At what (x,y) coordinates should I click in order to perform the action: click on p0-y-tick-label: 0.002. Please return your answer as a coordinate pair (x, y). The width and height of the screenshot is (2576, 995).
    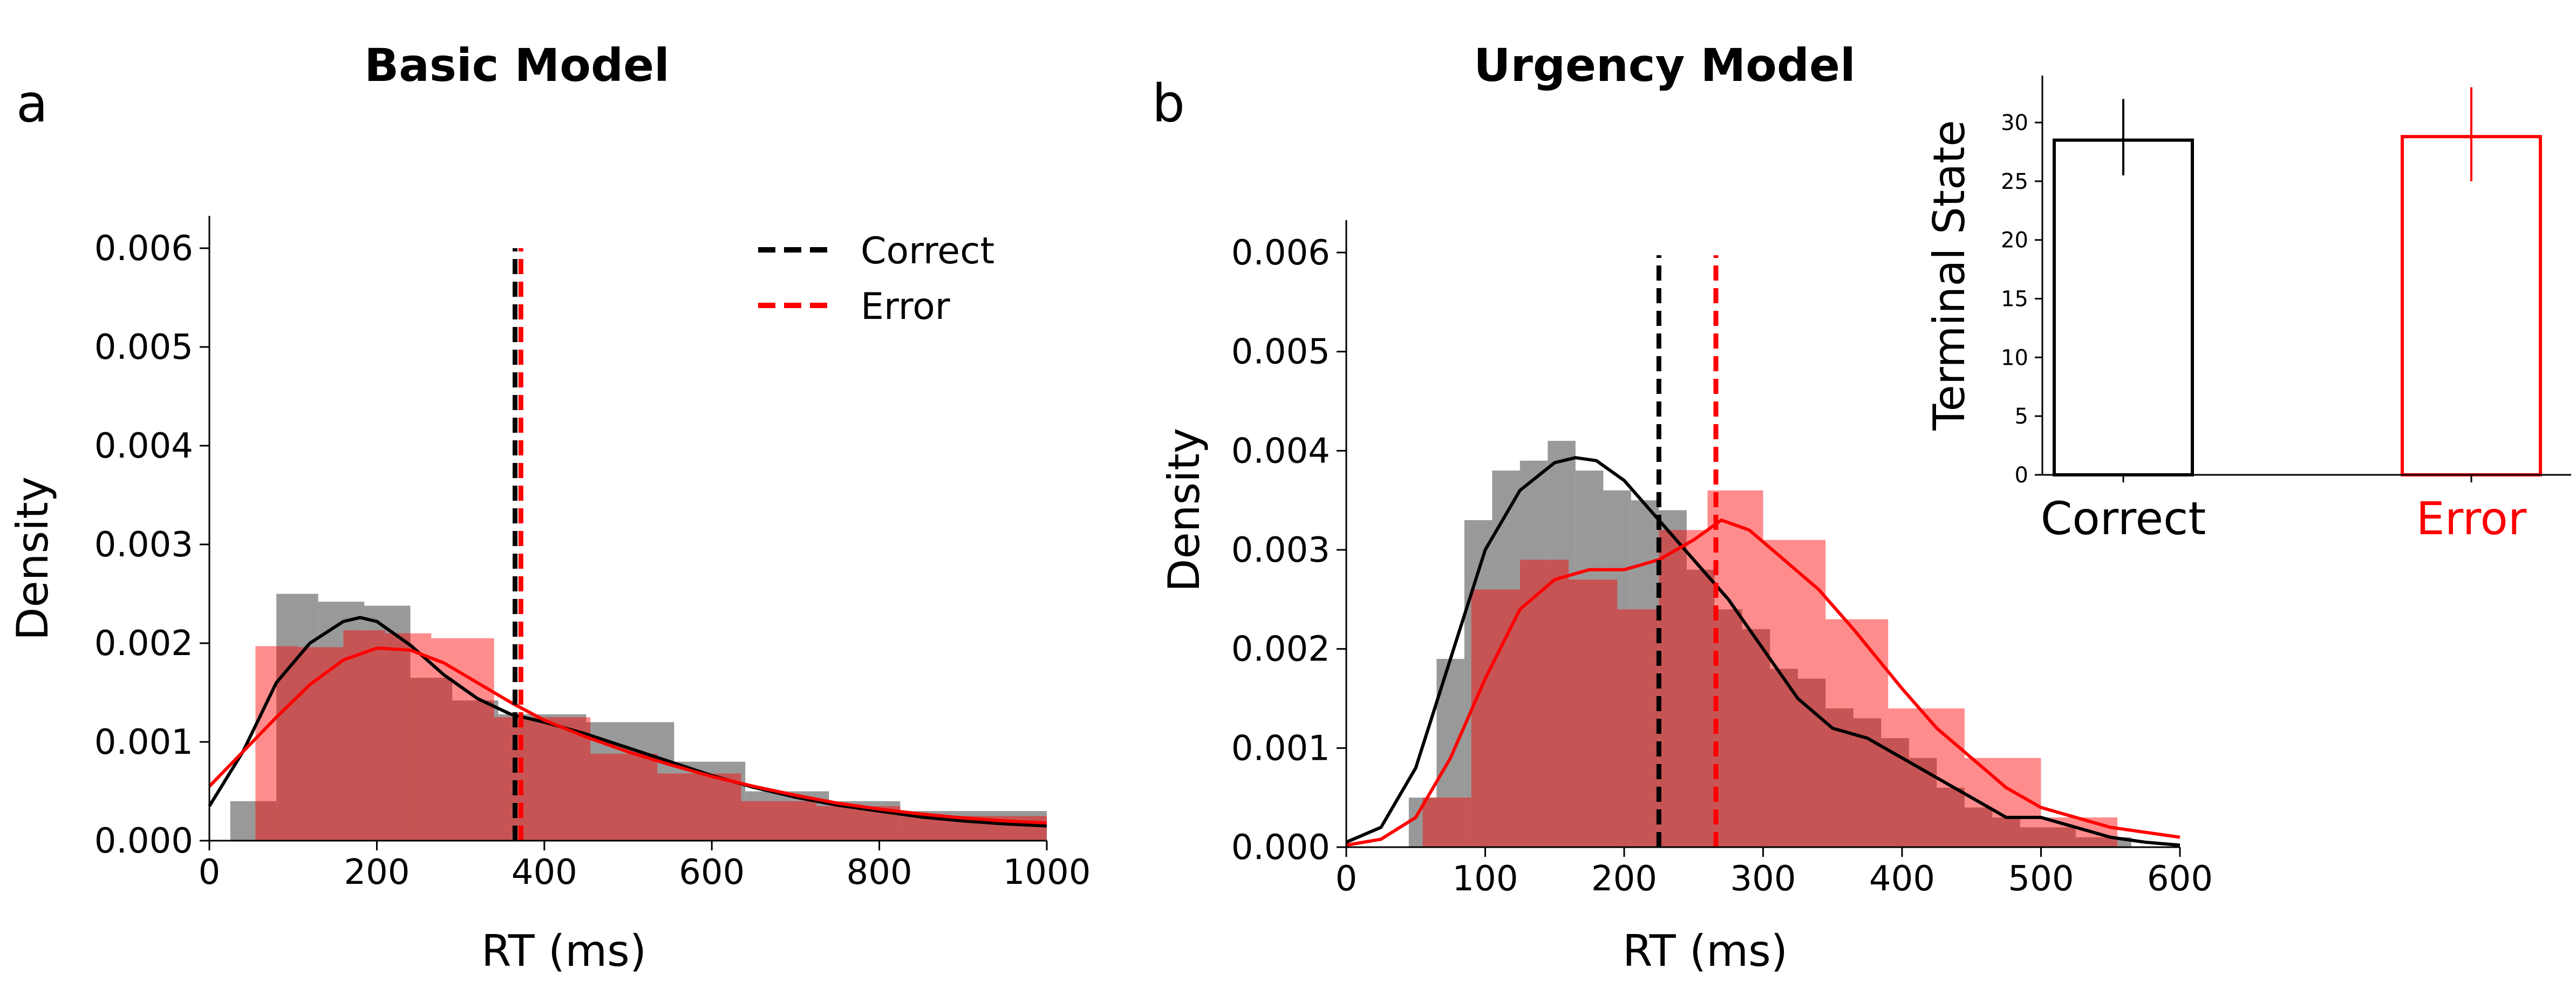
    Looking at the image, I should click on (143, 644).